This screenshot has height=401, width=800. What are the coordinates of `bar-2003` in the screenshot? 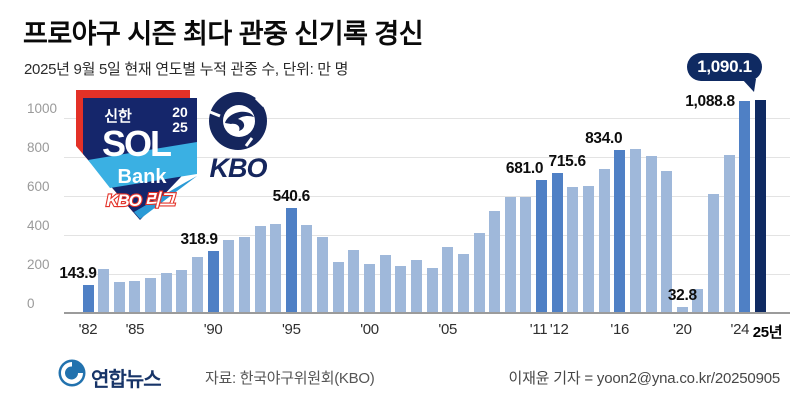 It's located at (416, 286).